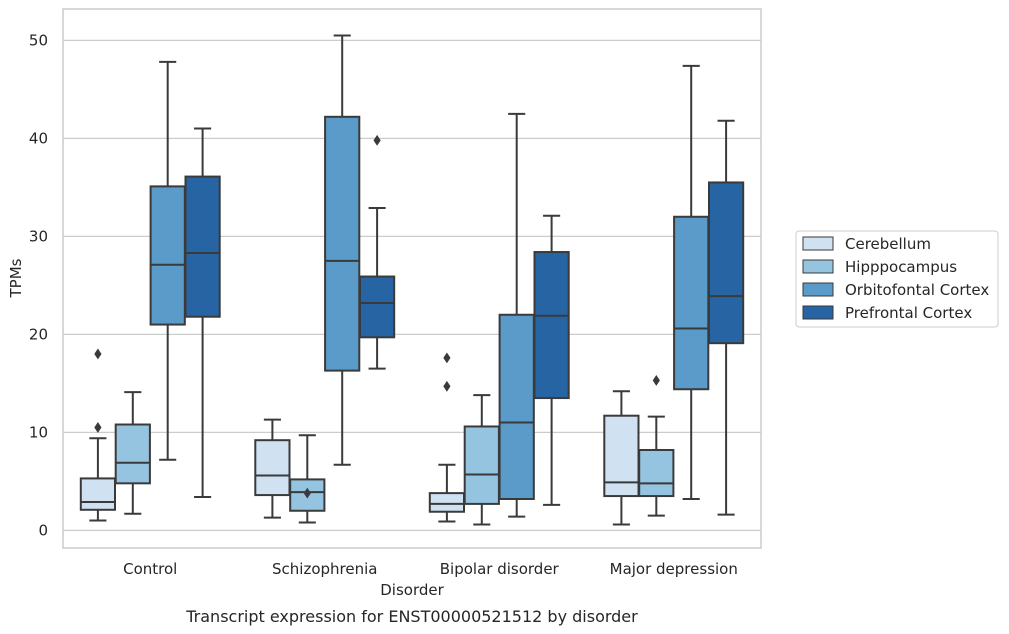 The width and height of the screenshot is (1009, 634). I want to click on x-axis-title: Disorder, so click(412, 590).